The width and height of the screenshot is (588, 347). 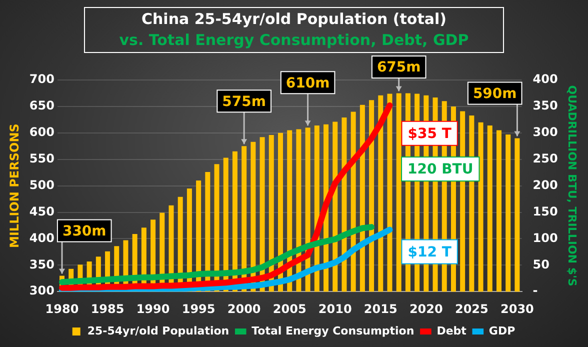 I want to click on x-tick-label: 2020, so click(x=426, y=309).